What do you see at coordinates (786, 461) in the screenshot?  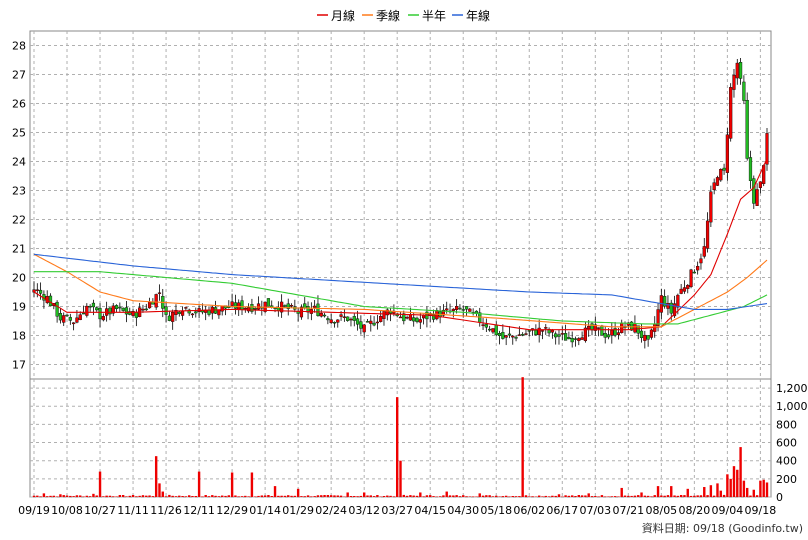 I see `volume-tick-label: 400` at bounding box center [786, 461].